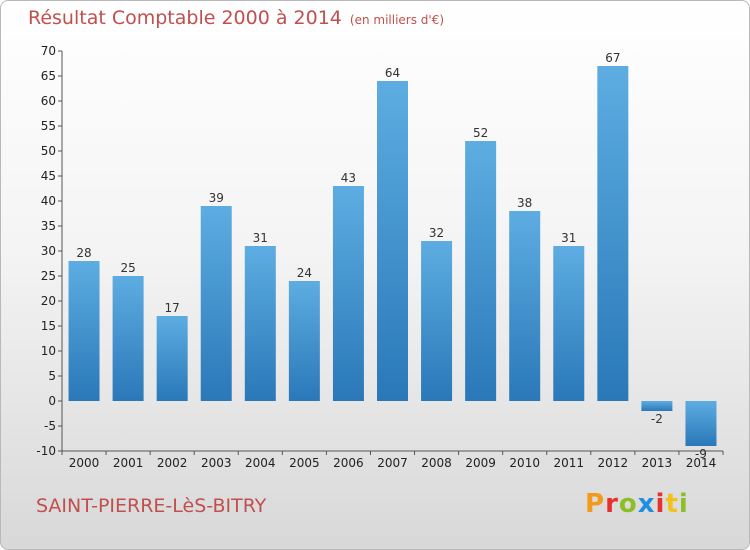  Describe the element at coordinates (480, 463) in the screenshot. I see `x-tick-label: 2009` at that location.